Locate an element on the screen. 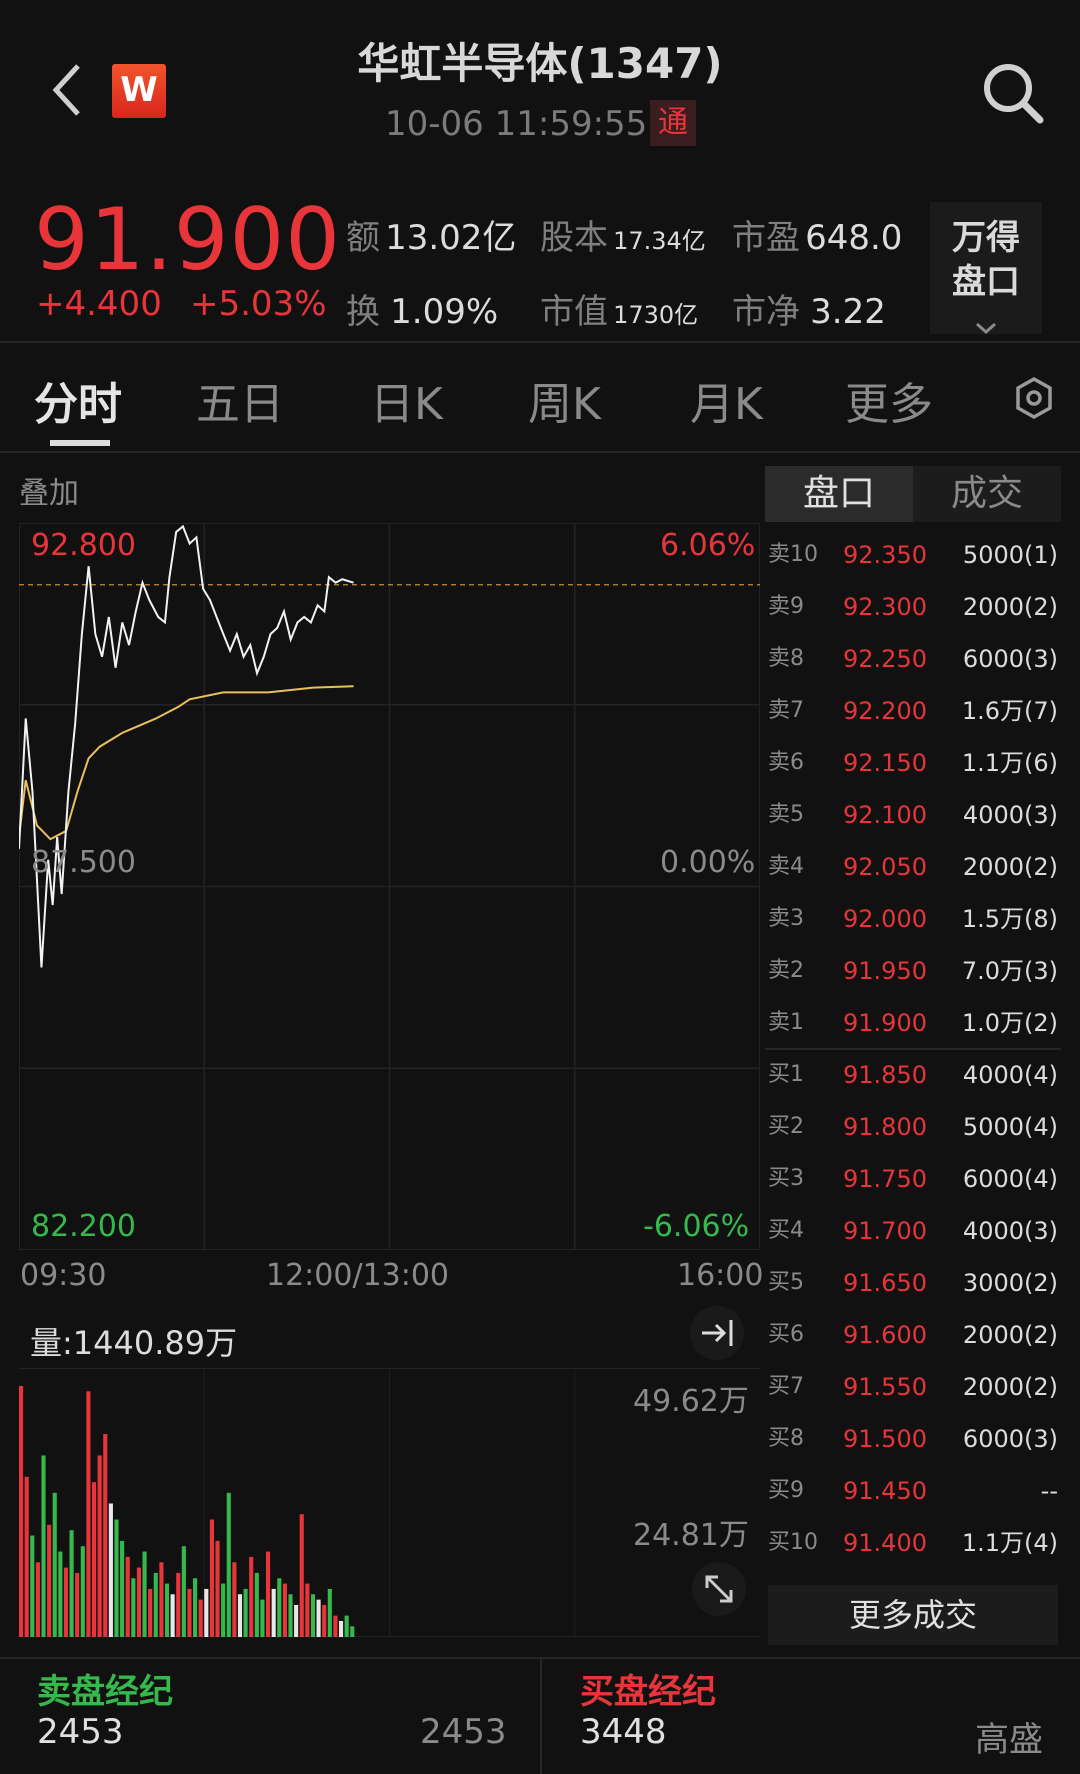 Image resolution: width=1080 pixels, height=1774 pixels. bid-row: 买10 91.400 1.1万(4) is located at coordinates (913, 1543).